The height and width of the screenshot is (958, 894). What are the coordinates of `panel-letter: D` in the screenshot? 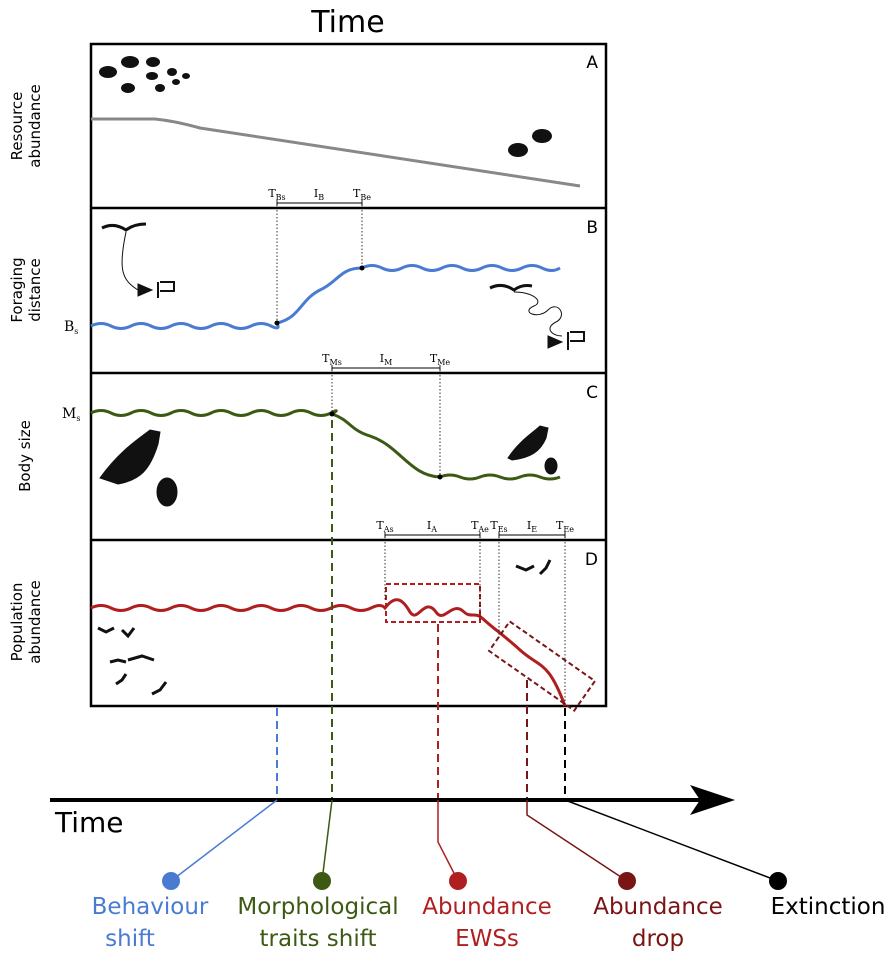 It's located at (591, 560).